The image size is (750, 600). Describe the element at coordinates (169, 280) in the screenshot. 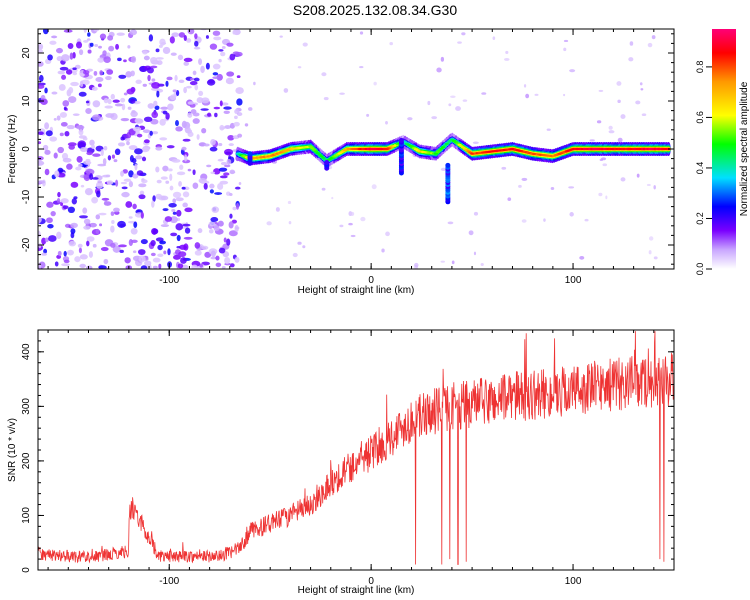

I see `x-tick-label: -100` at that location.